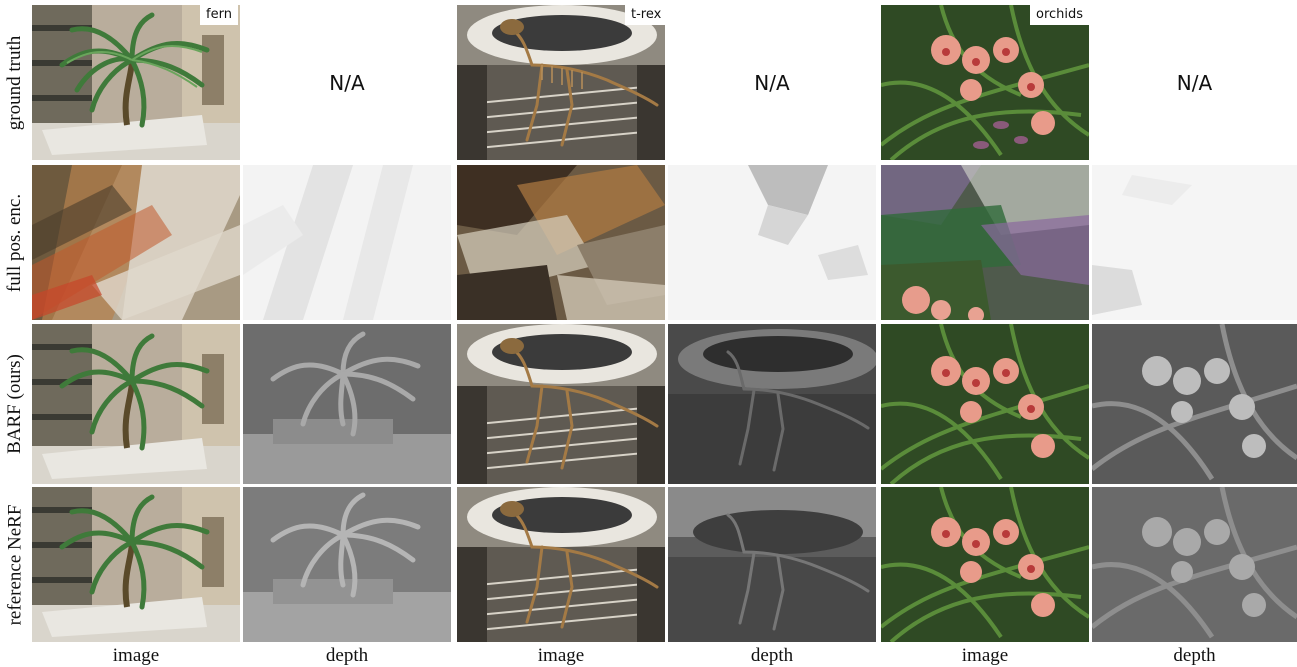 This screenshot has width=1297, height=667. I want to click on barf-orchids-depth, so click(1194, 404).